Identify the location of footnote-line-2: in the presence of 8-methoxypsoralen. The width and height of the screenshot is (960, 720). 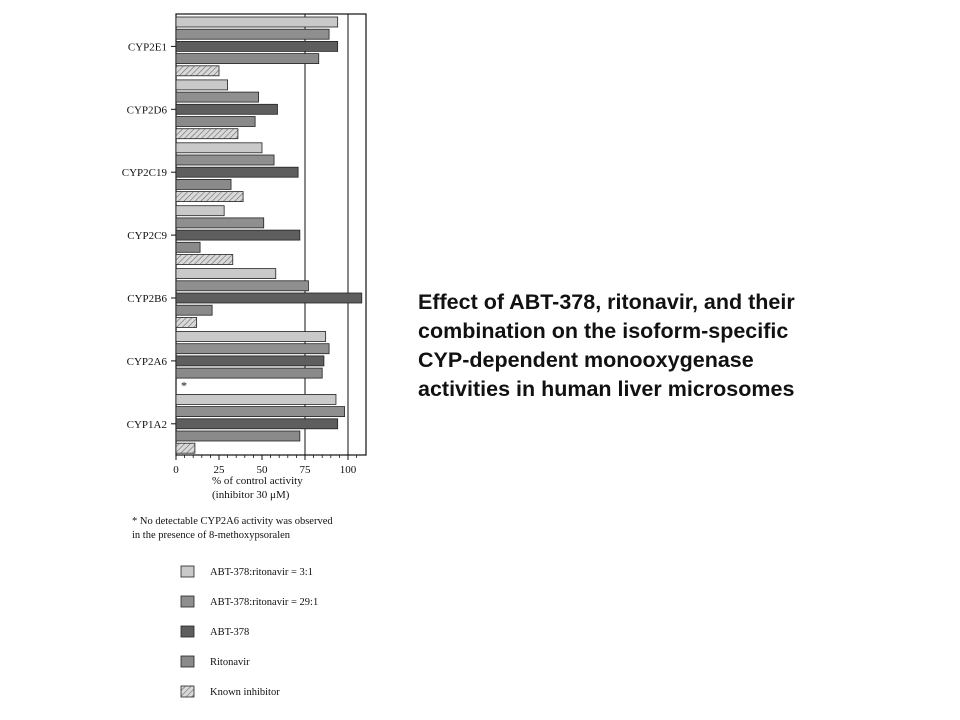
(211, 535).